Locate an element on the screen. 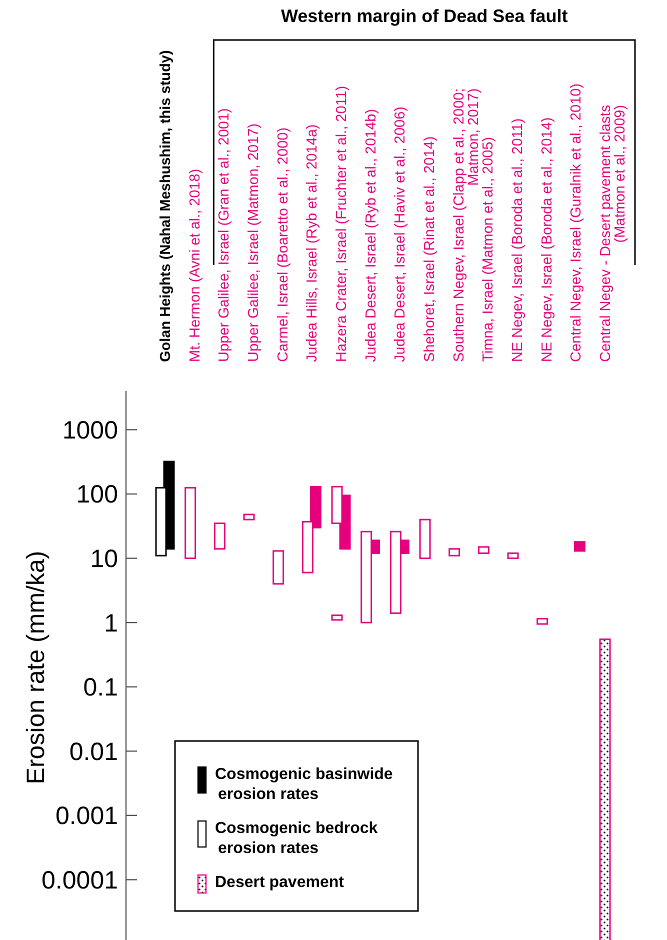 This screenshot has width=667, height=940. x-tick-label: Carmel, Israel (Boaretto et al., 2000) is located at coordinates (283, 244).